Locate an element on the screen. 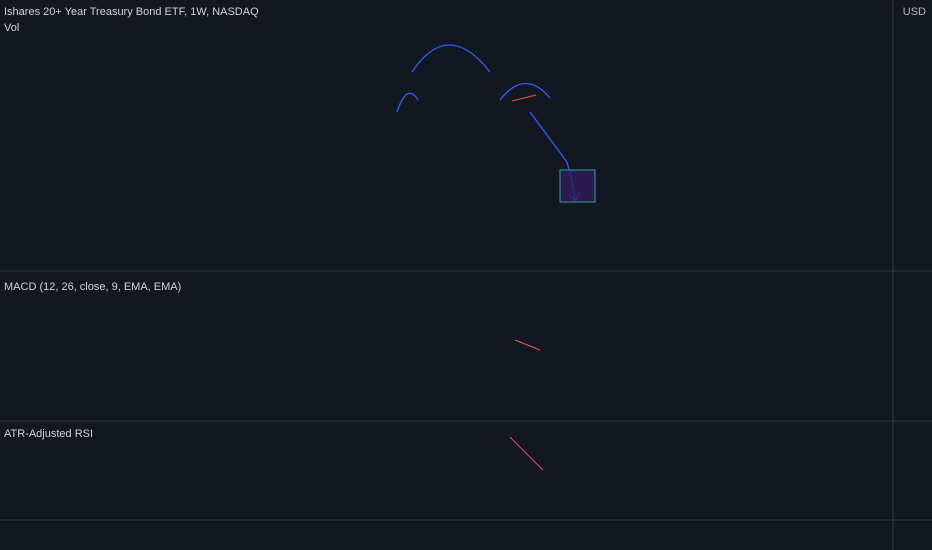 The height and width of the screenshot is (550, 932). currency: USD is located at coordinates (914, 12).